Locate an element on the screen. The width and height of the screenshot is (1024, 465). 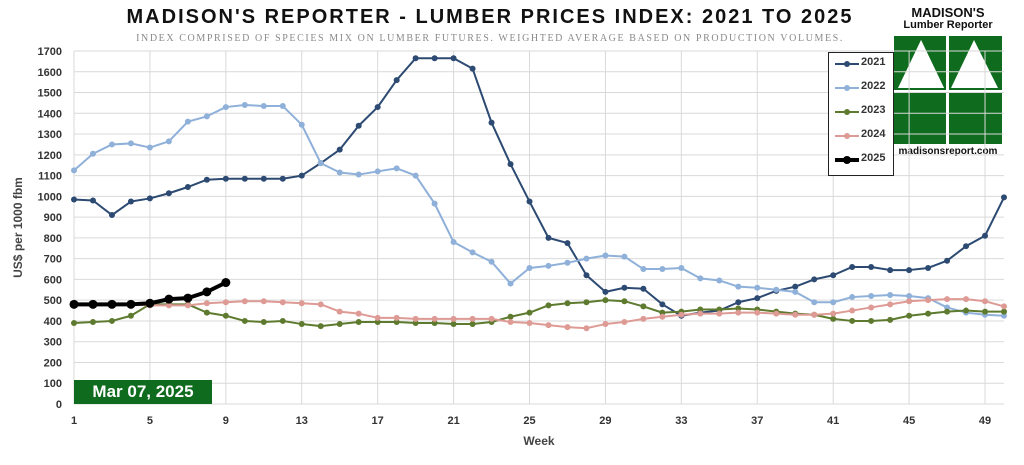
y-tick-label: 1200 is located at coordinates (50, 156).